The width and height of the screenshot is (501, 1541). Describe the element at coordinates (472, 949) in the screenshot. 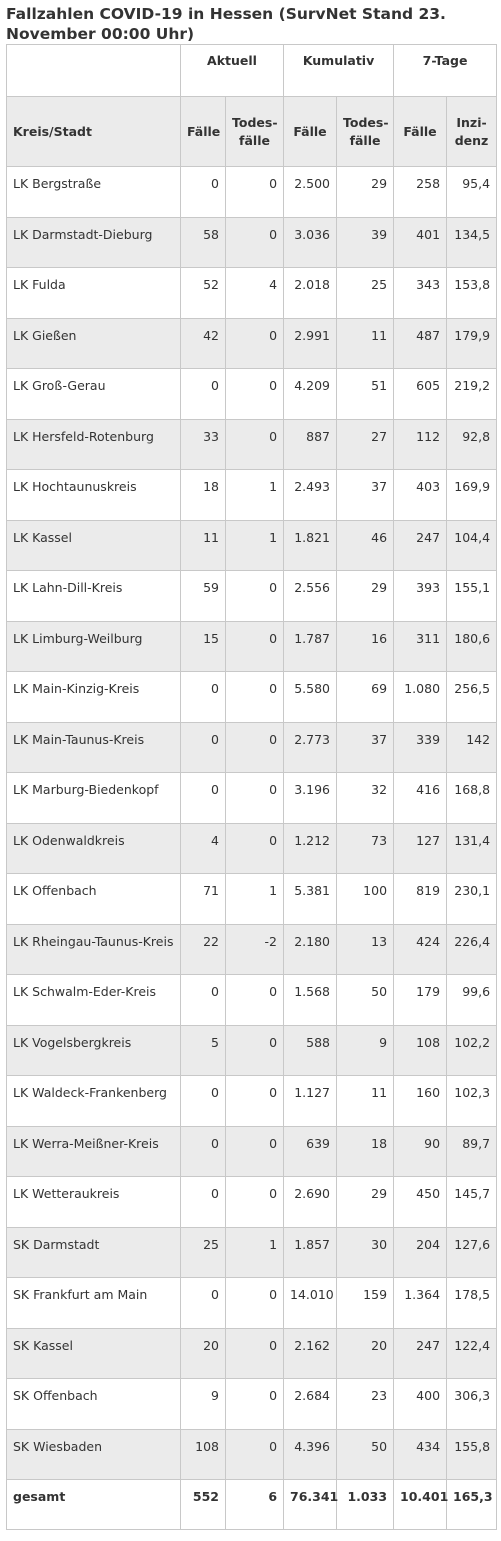

I see `cell-inzidenz: 226,4` at that location.